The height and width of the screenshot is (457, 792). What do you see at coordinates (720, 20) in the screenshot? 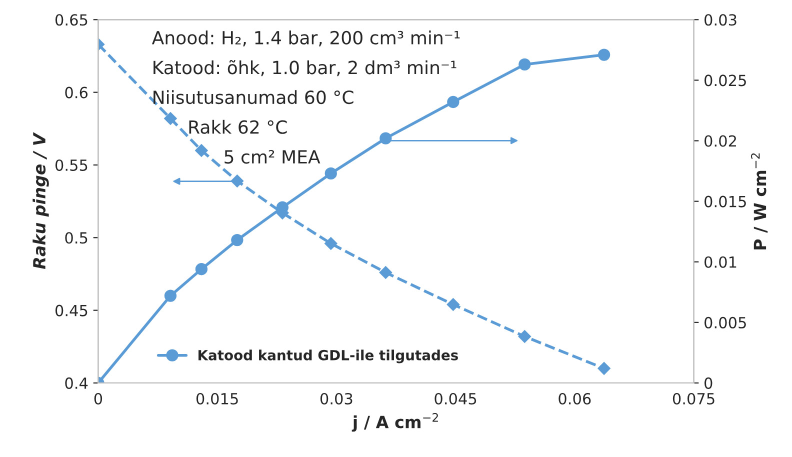
I see `y2-tick-label: 0.03` at bounding box center [720, 20].